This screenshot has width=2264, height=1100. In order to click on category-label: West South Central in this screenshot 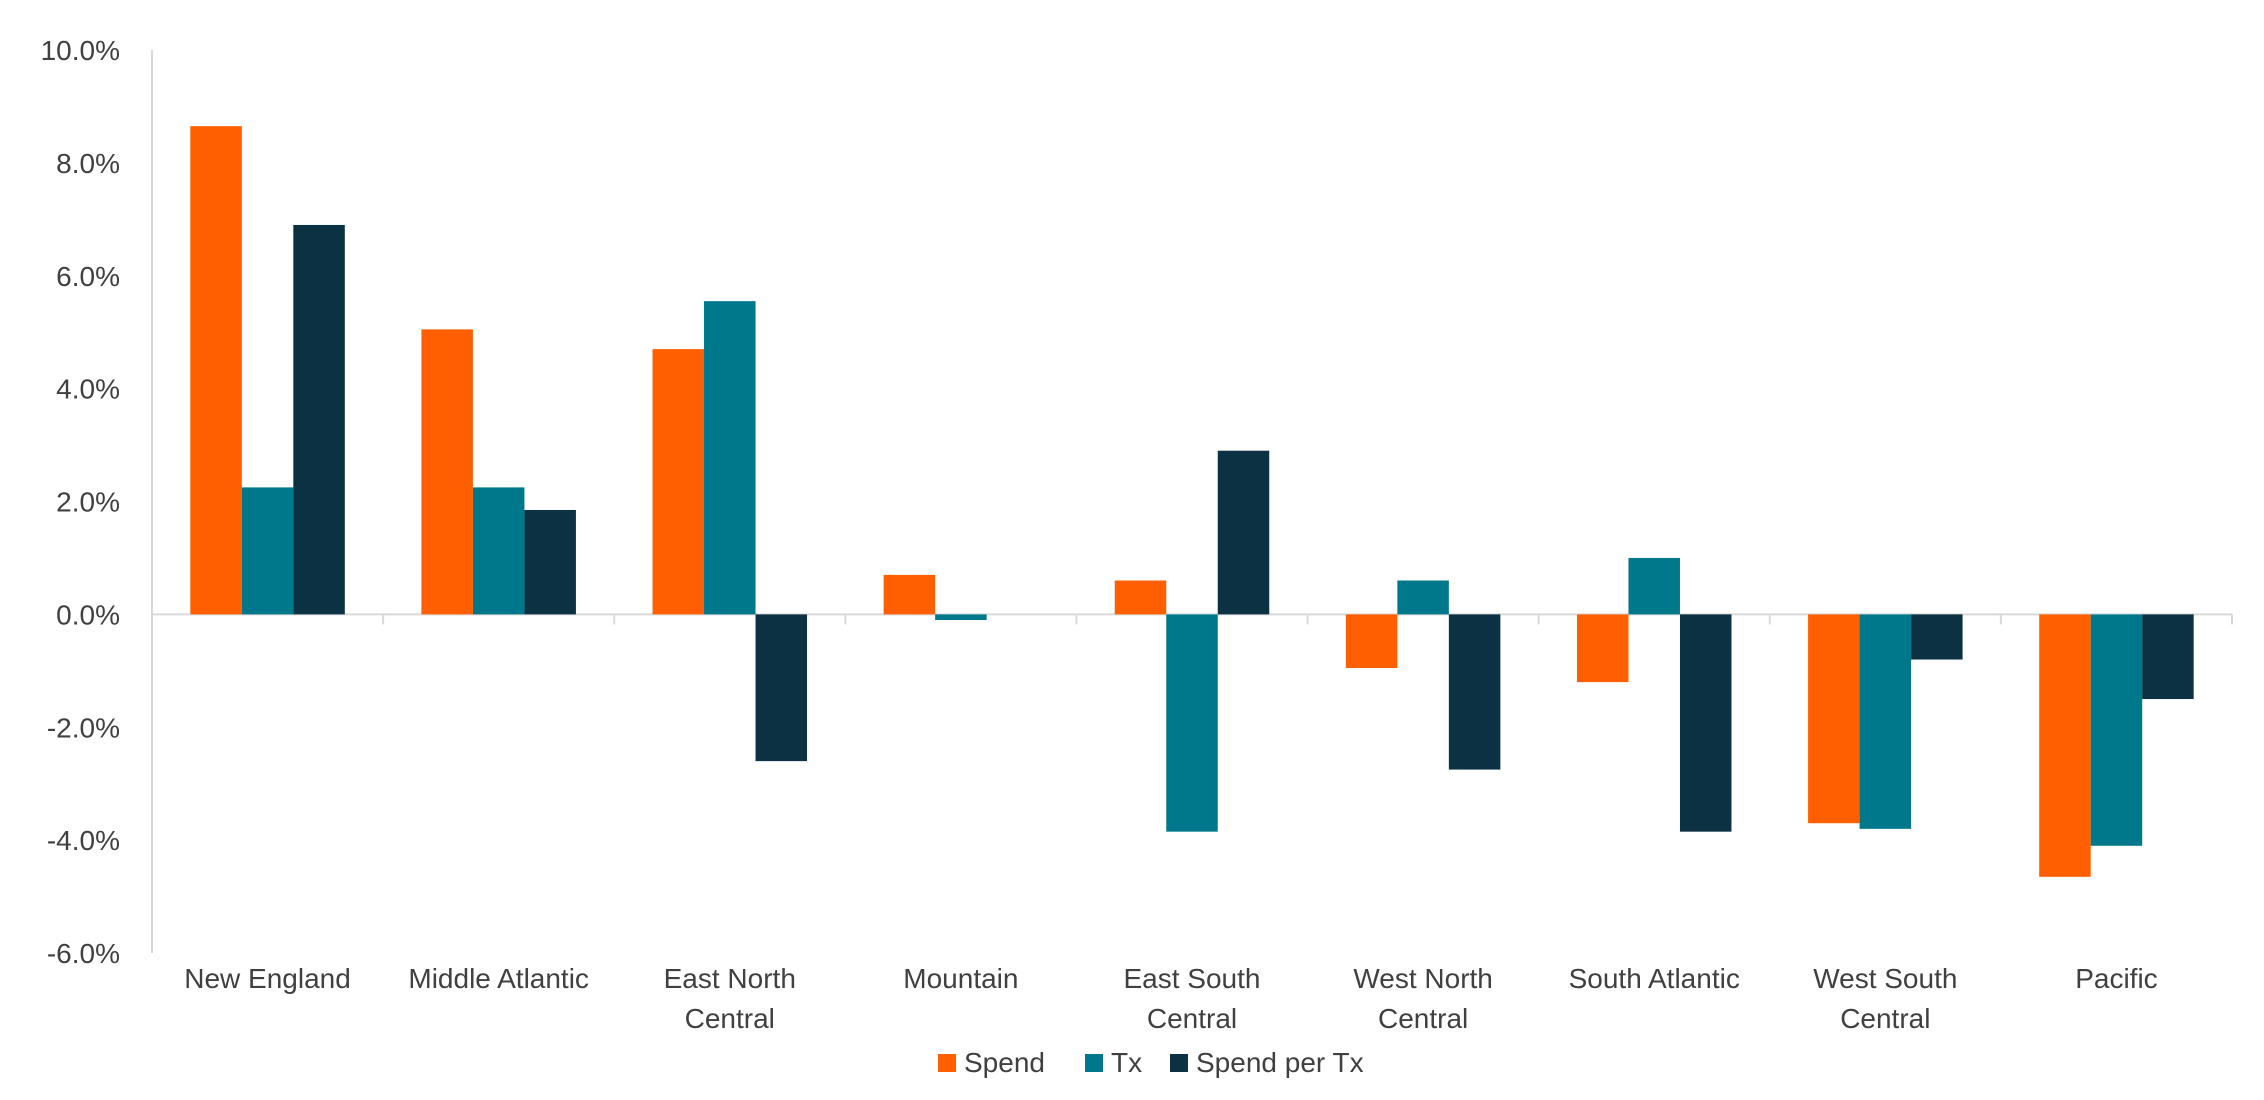, I will do `click(1885, 998)`.